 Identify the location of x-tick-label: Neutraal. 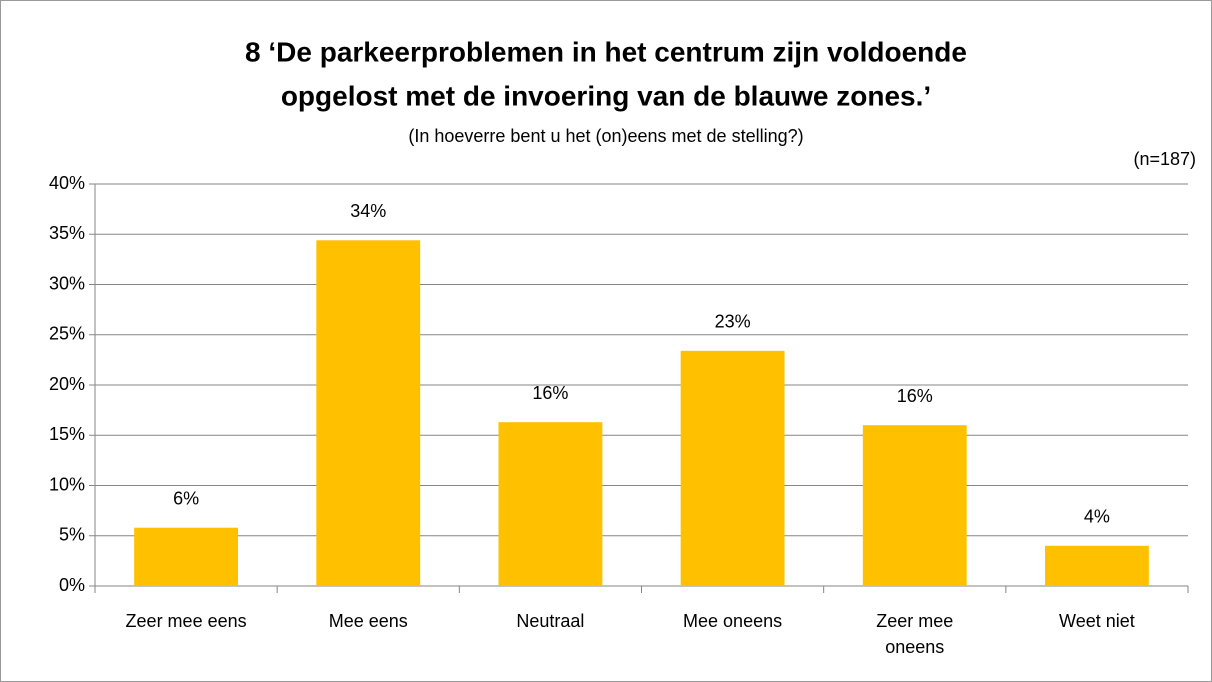
(550, 621).